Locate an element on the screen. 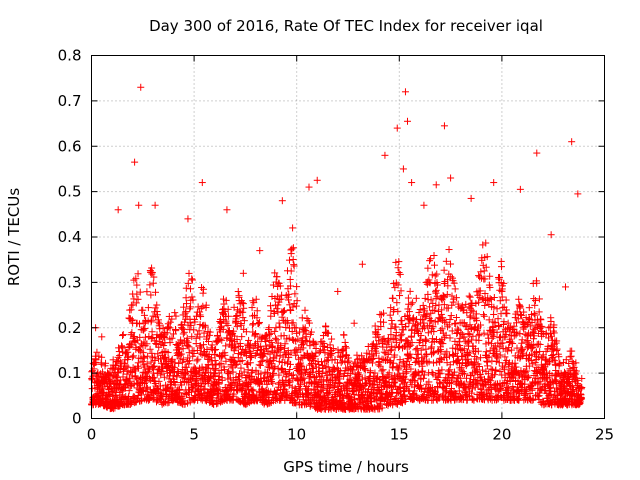 The height and width of the screenshot is (480, 640). y-tick-label: 0 is located at coordinates (77, 419).